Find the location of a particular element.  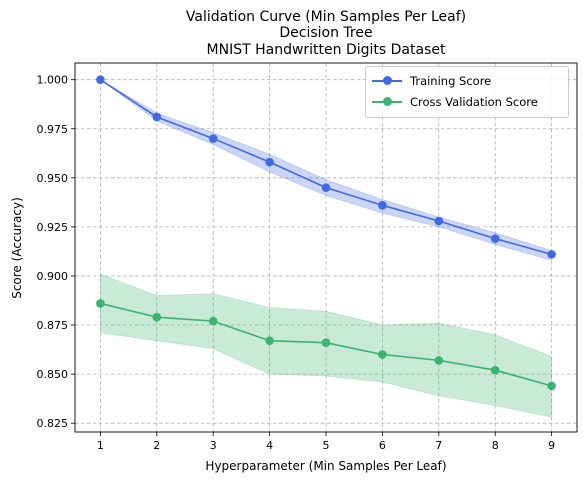

y-tick-label: 0.925 is located at coordinates (53, 227).